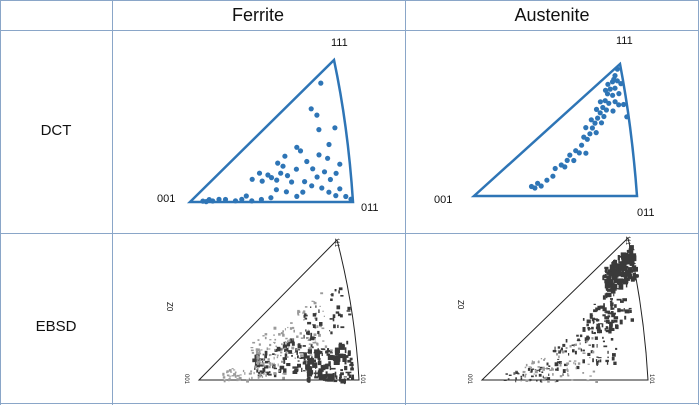 This screenshot has height=405, width=699. I want to click on ebsd-austenite-label-z0: Z0, so click(460, 305).